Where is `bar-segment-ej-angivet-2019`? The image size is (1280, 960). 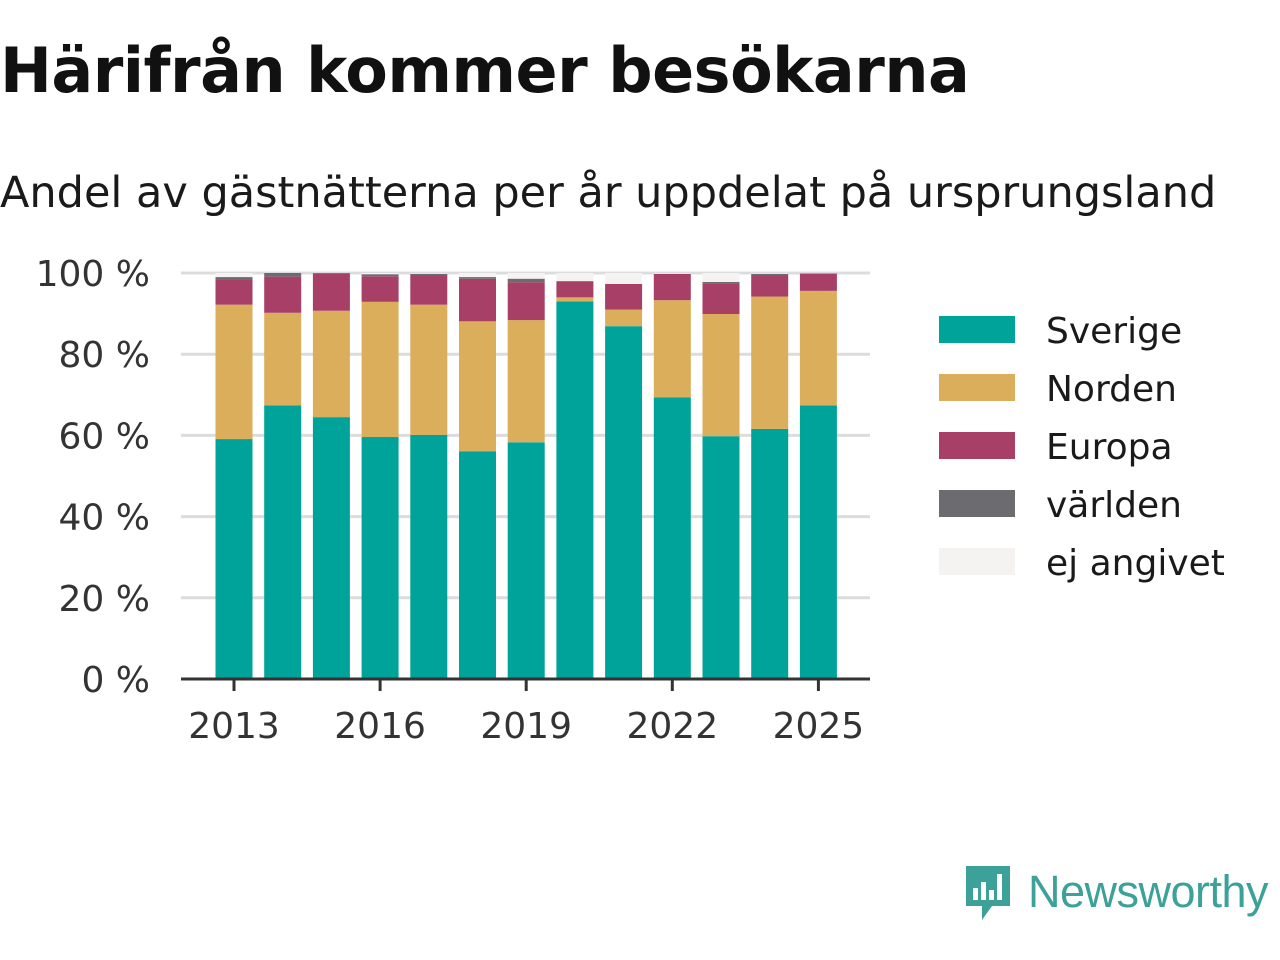 bar-segment-ej-angivet-2019 is located at coordinates (526, 276).